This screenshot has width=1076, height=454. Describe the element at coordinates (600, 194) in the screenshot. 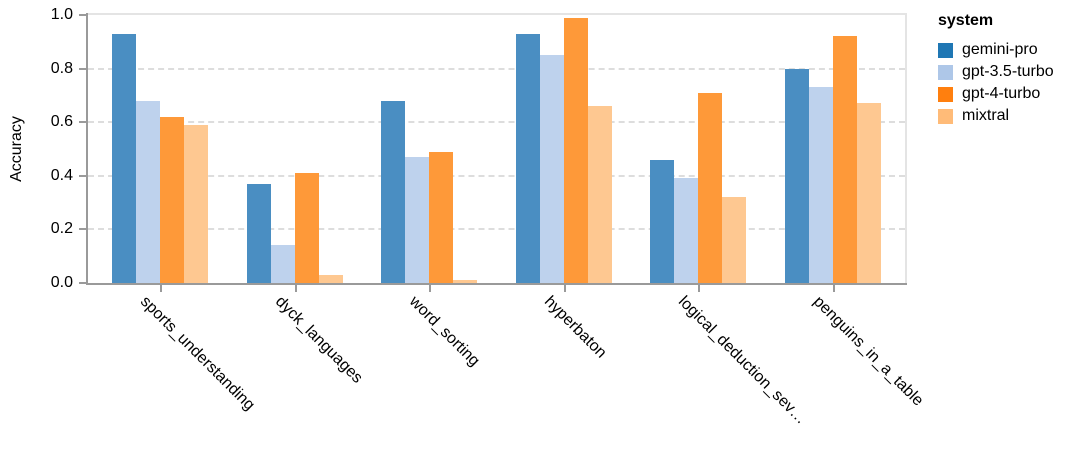

I see `bar-mixtral-hyperbaton` at that location.